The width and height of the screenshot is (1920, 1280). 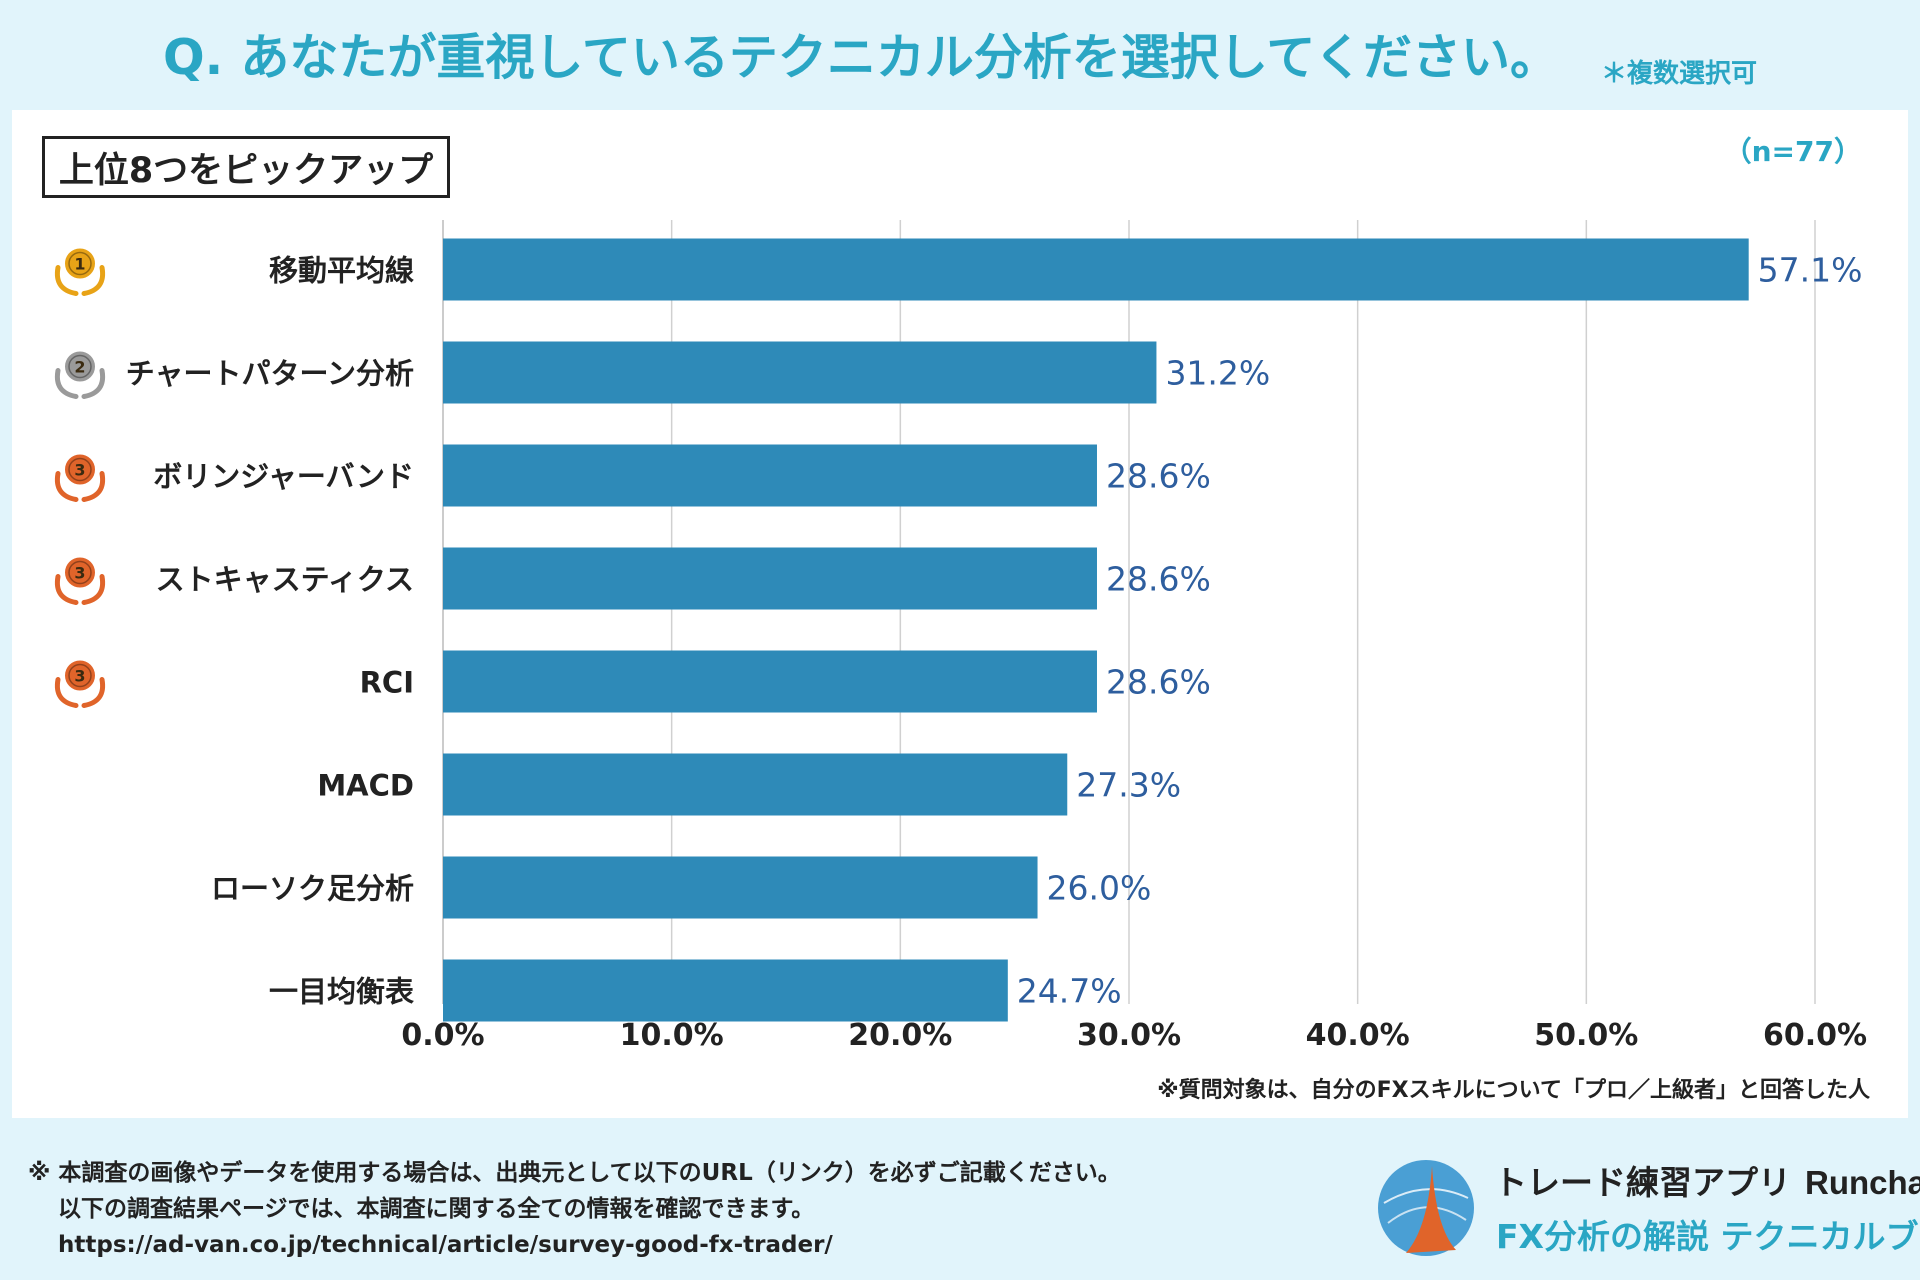 I want to click on brand-name: トレード練習アプリ Runcha, so click(x=1707, y=1180).